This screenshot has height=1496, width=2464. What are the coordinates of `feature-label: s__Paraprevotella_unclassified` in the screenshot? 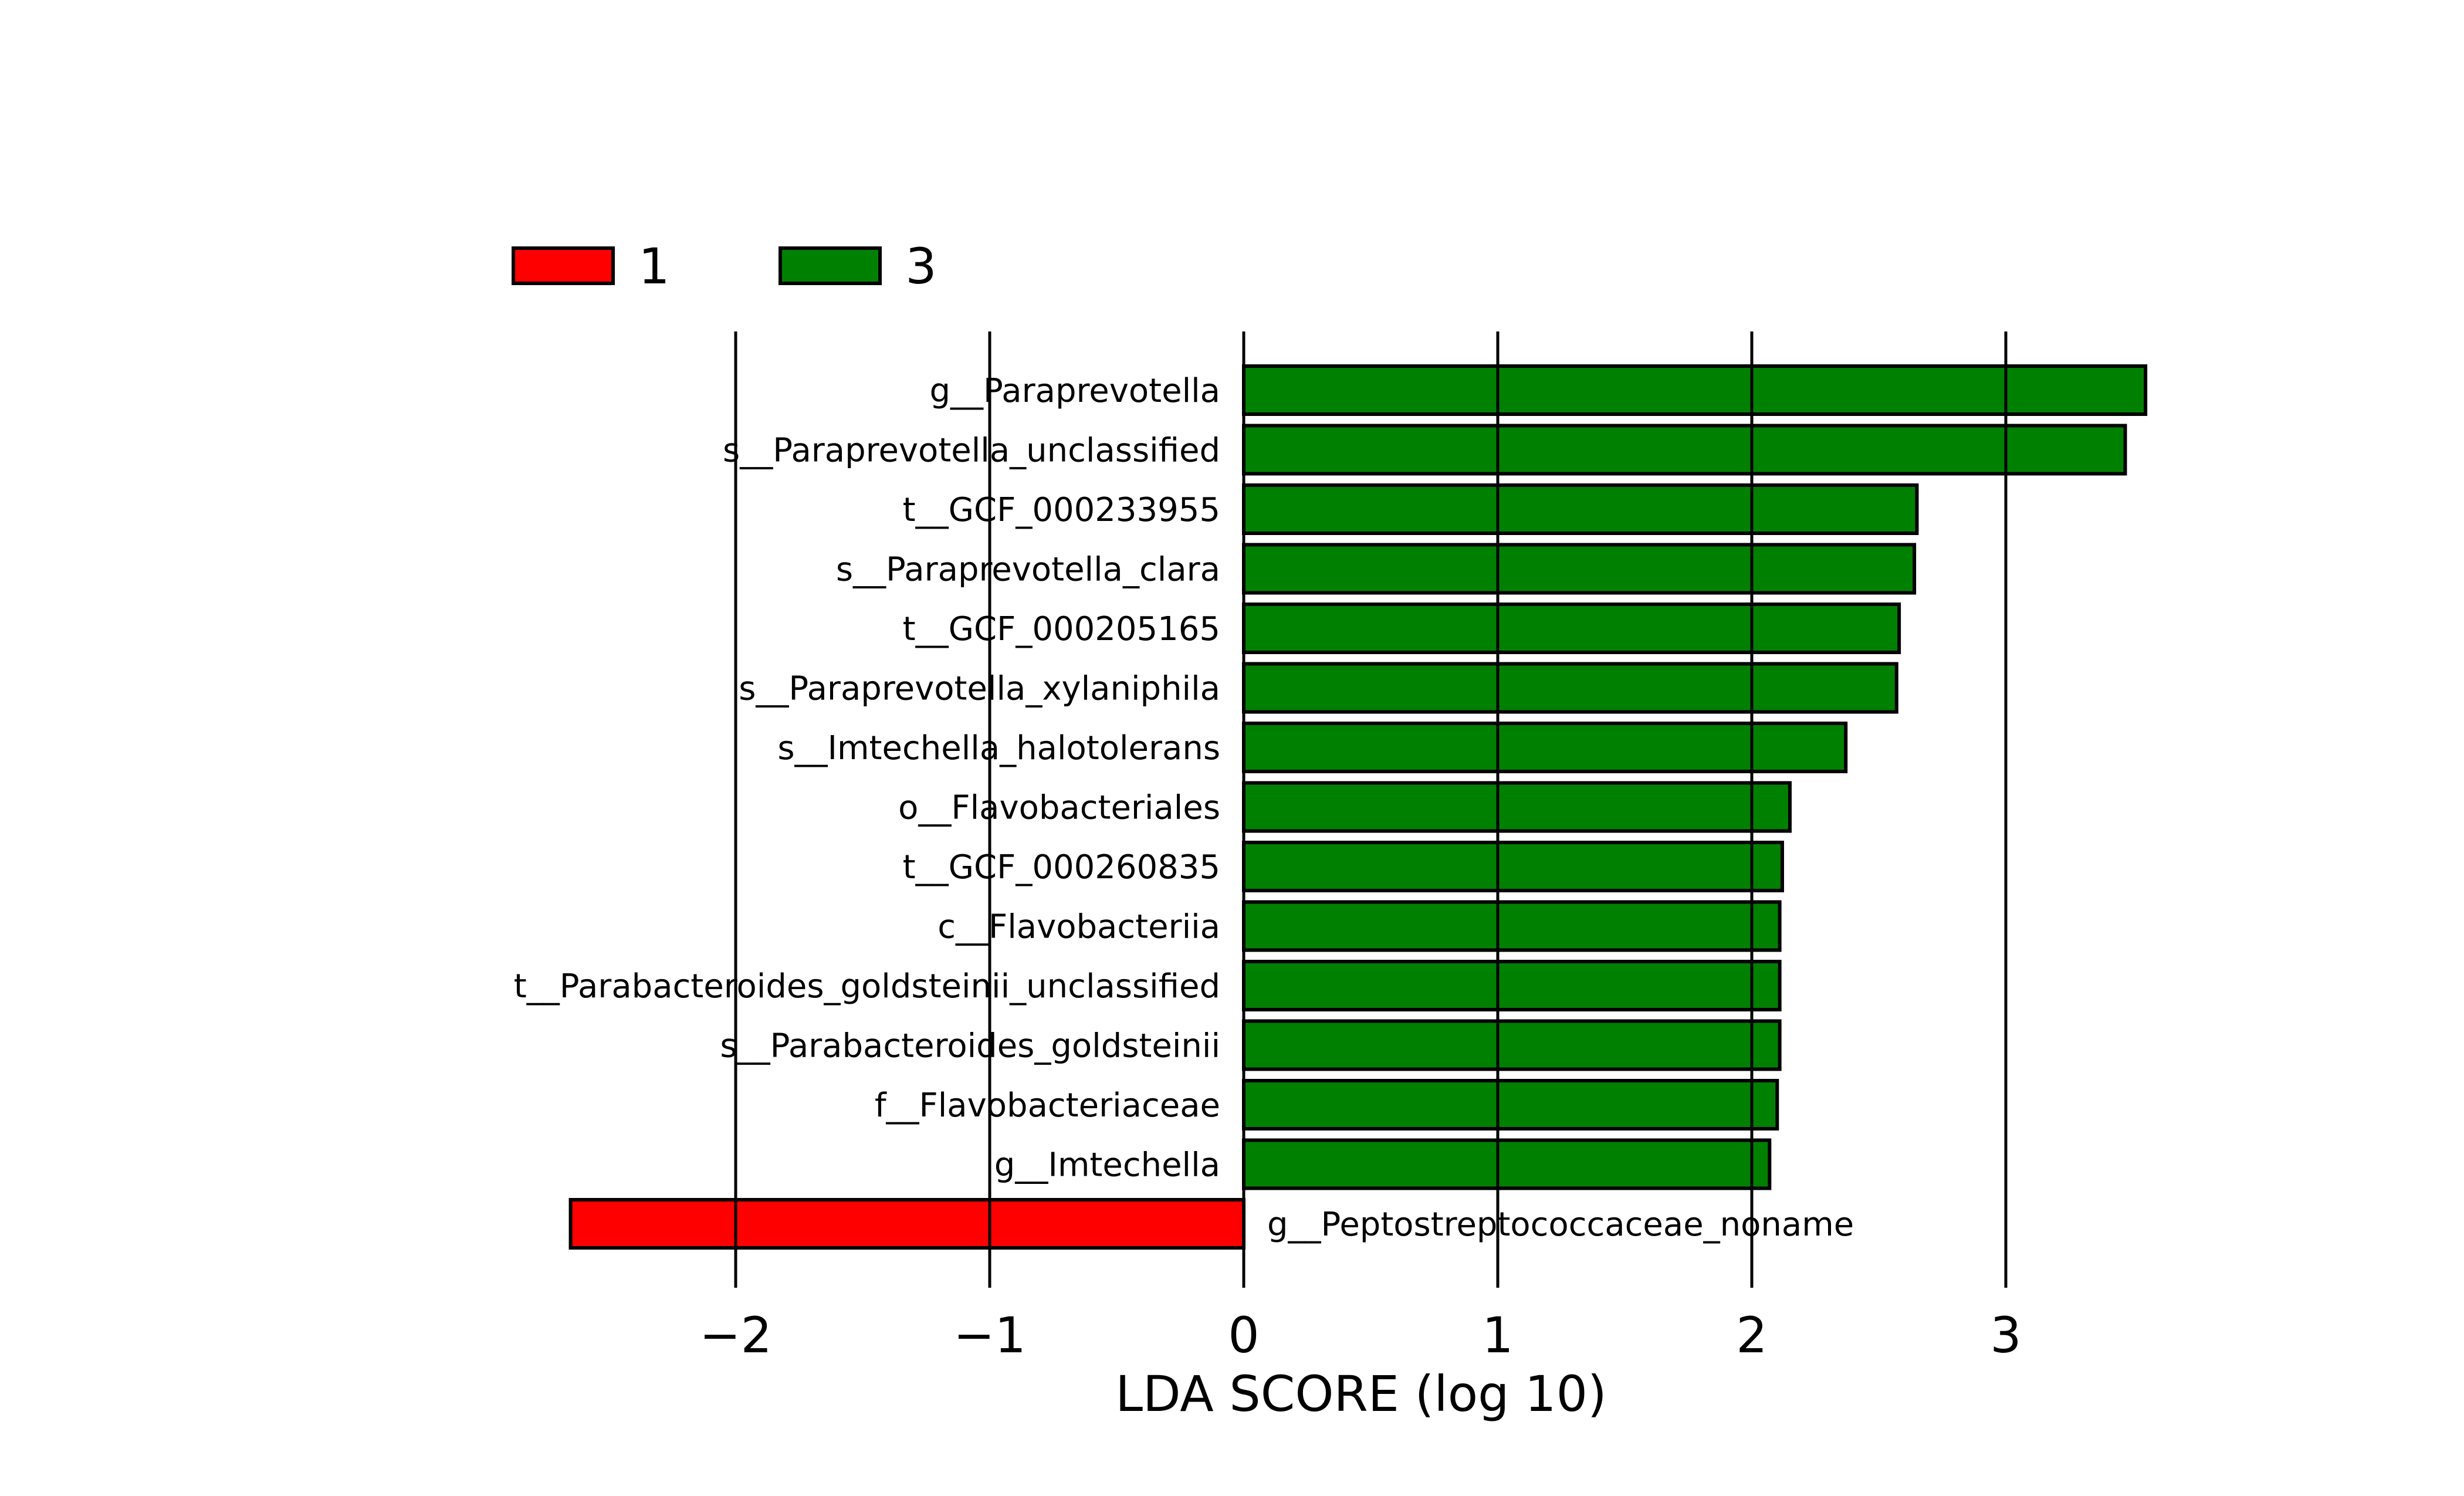 It's located at (972, 451).